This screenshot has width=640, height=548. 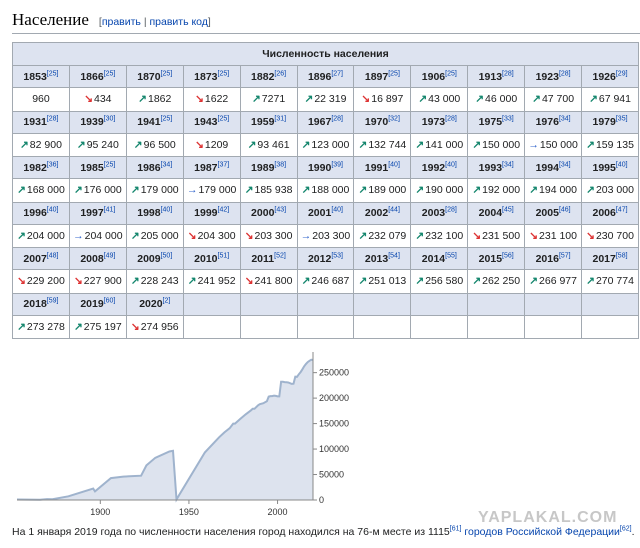 I want to click on reference-link: [38], so click(x=280, y=164).